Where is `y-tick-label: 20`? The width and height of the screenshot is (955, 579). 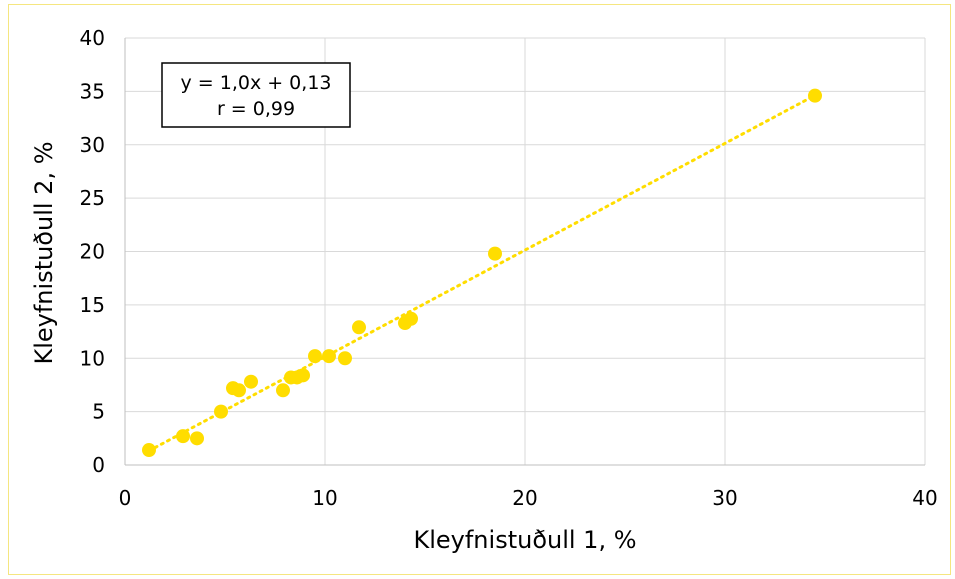 y-tick-label: 20 is located at coordinates (92, 252).